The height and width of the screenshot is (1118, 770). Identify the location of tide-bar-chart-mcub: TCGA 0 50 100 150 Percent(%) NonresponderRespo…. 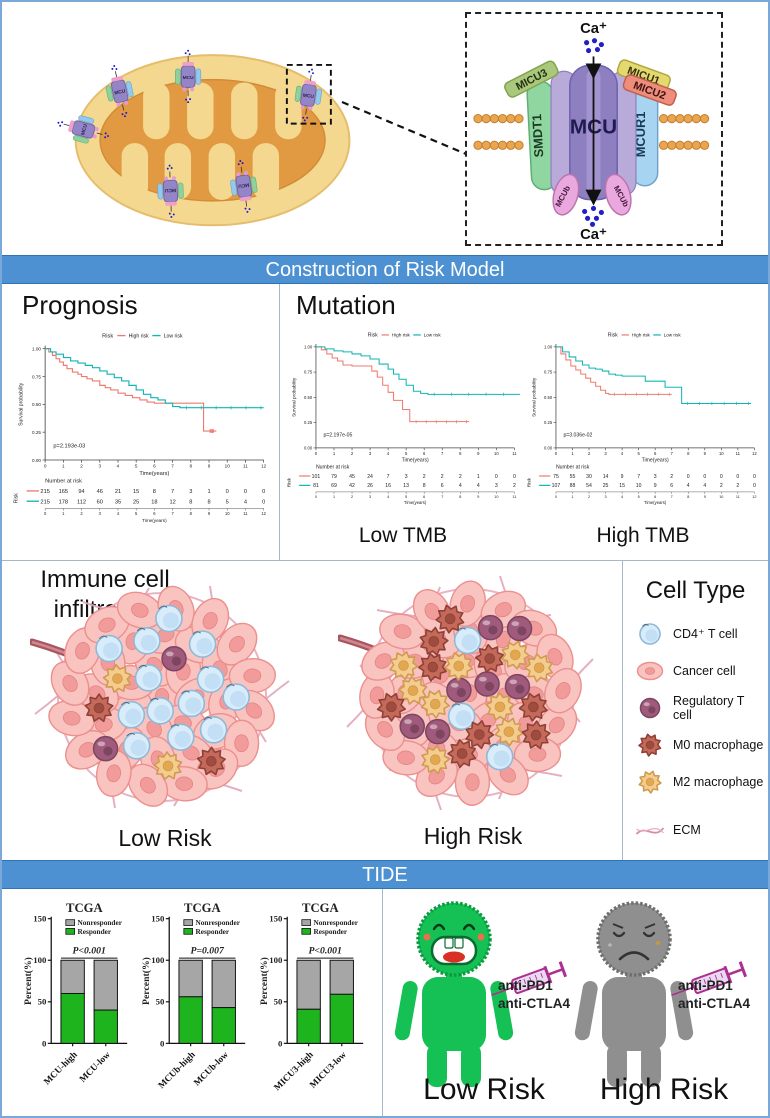
(193, 996).